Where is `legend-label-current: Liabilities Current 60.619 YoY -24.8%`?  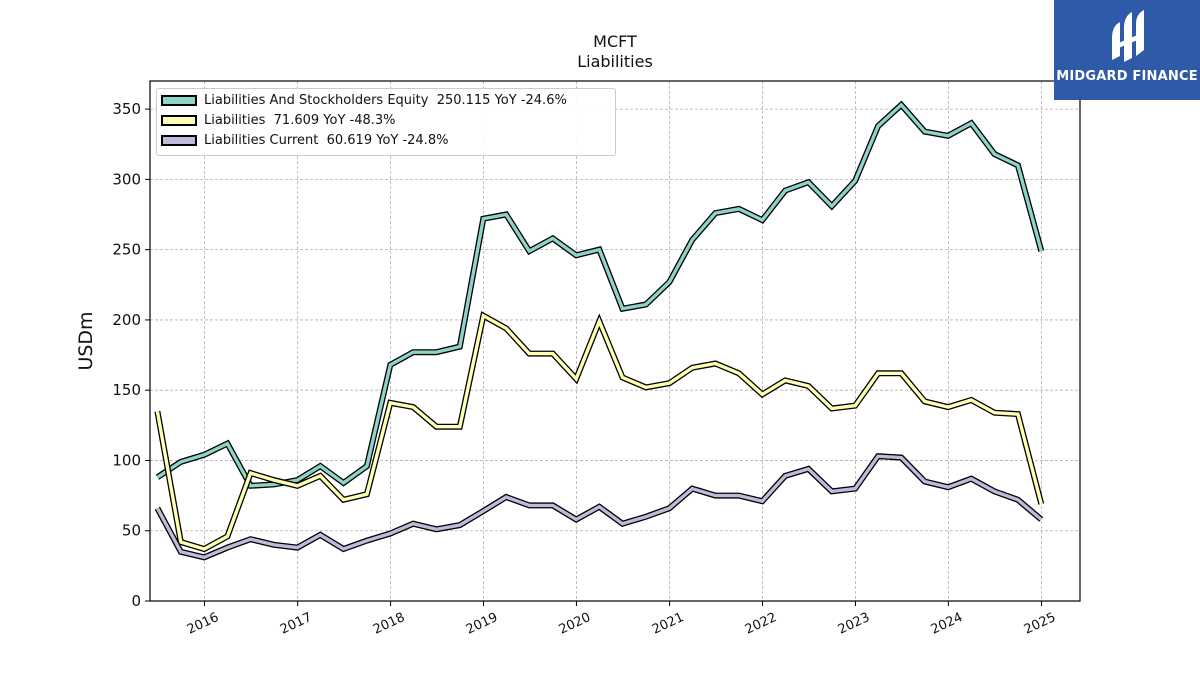
legend-label-current: Liabilities Current 60.619 YoY -24.8% is located at coordinates (326, 140).